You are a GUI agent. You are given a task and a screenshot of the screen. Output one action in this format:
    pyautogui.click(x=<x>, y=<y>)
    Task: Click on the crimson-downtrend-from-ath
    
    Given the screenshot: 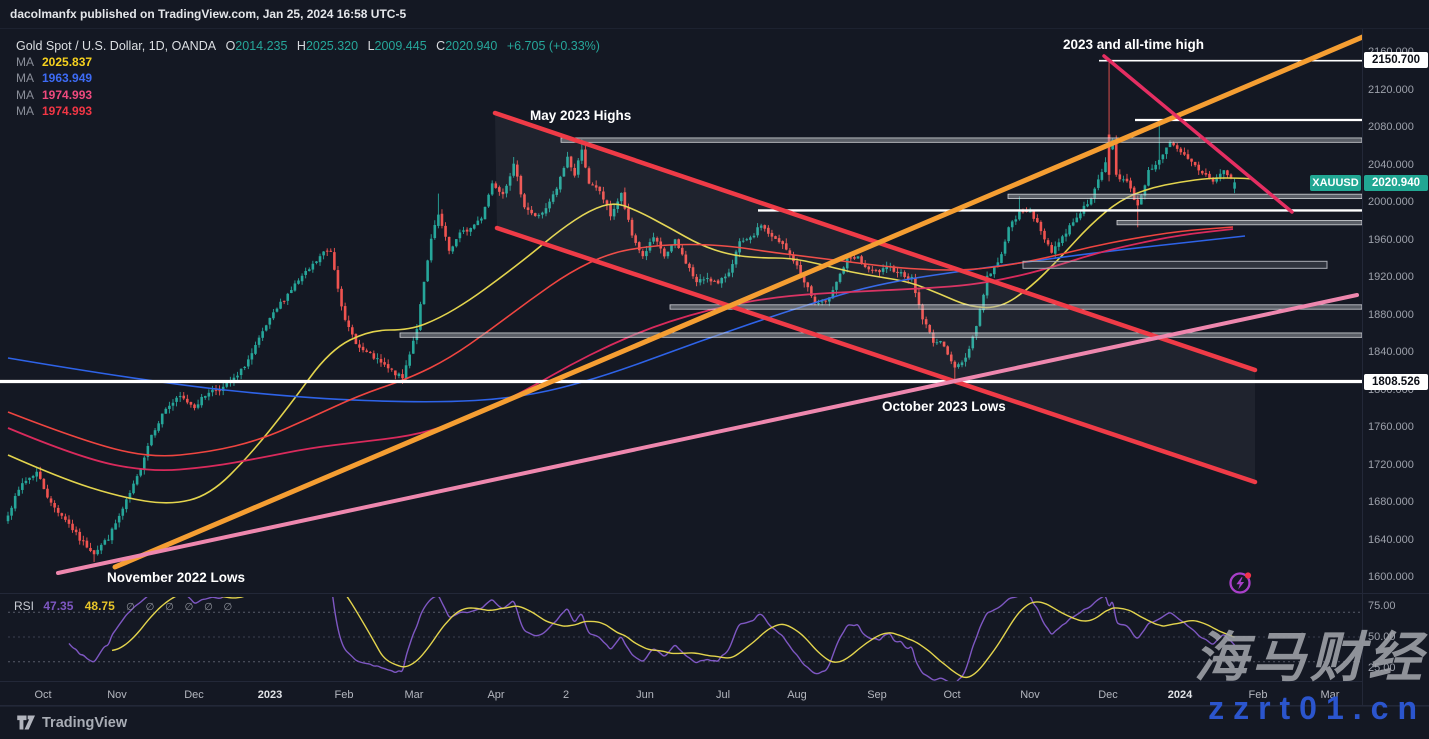 What is the action you would take?
    pyautogui.click(x=1198, y=134)
    